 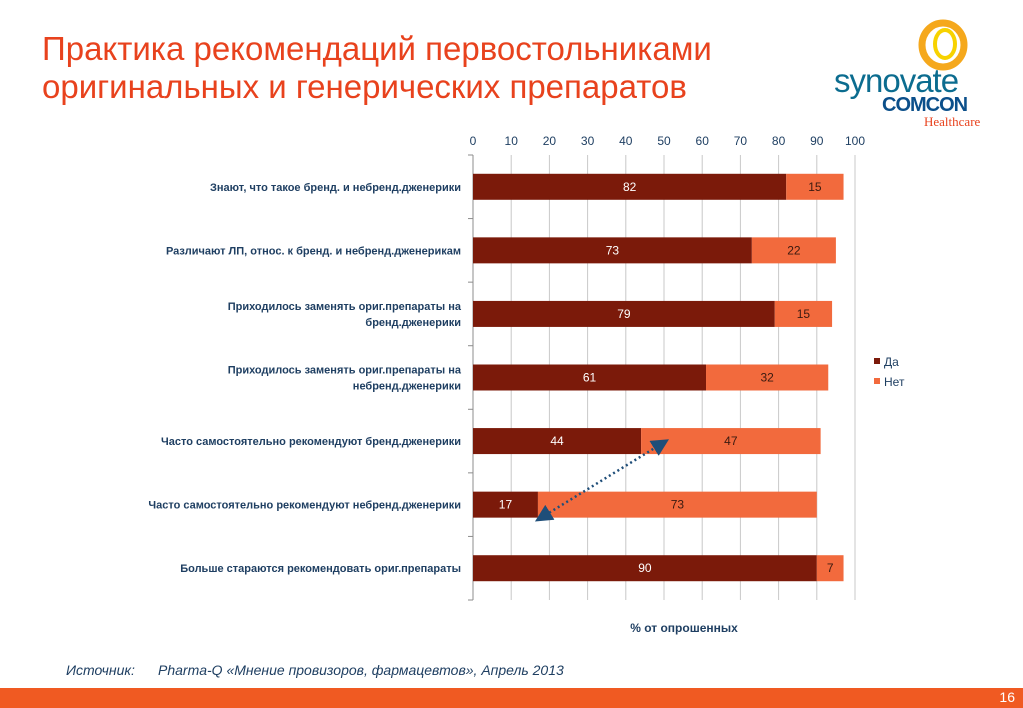 I want to click on bar-value-label: 82, so click(x=630, y=187).